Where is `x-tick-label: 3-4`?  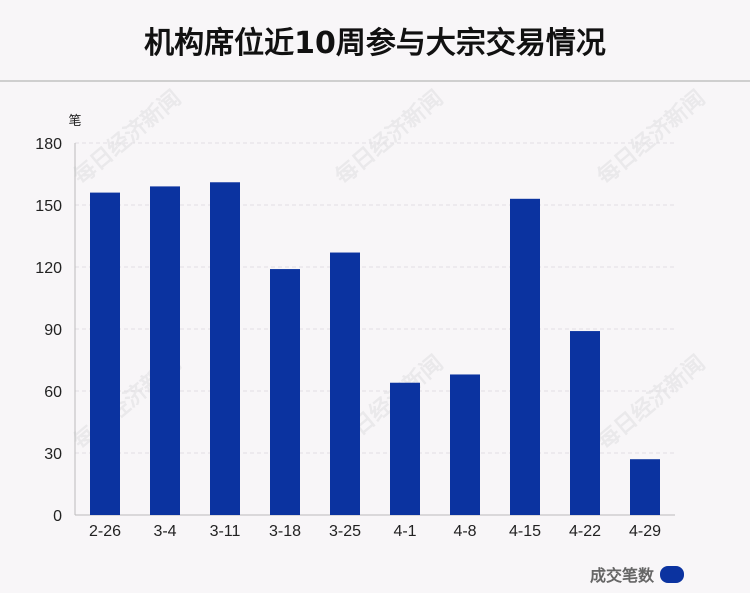 x-tick-label: 3-4 is located at coordinates (164, 531).